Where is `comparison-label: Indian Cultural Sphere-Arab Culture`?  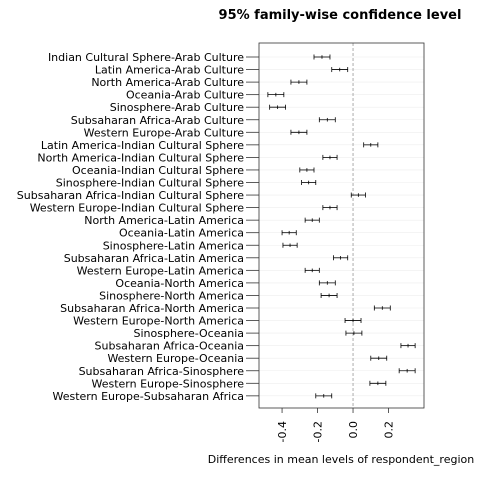 comparison-label: Indian Cultural Sphere-Arab Culture is located at coordinates (146, 57).